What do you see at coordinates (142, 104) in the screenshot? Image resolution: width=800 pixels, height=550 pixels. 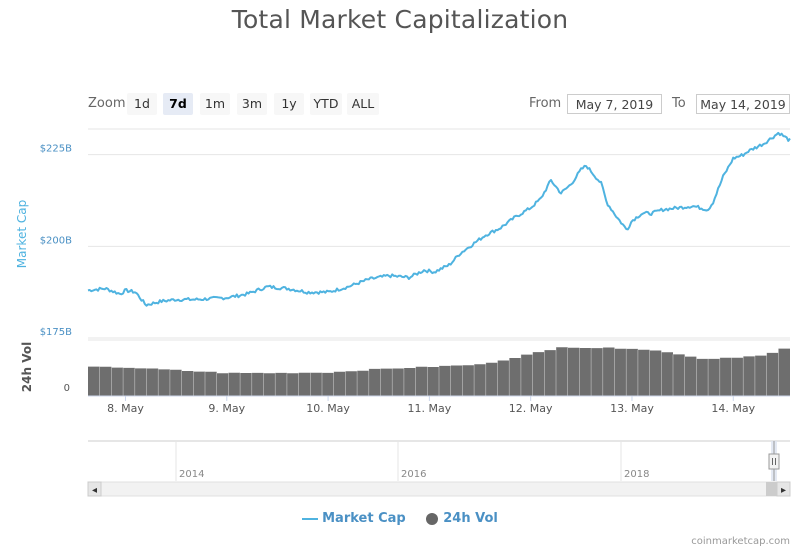 I see `zoom-1d-button: 1d` at bounding box center [142, 104].